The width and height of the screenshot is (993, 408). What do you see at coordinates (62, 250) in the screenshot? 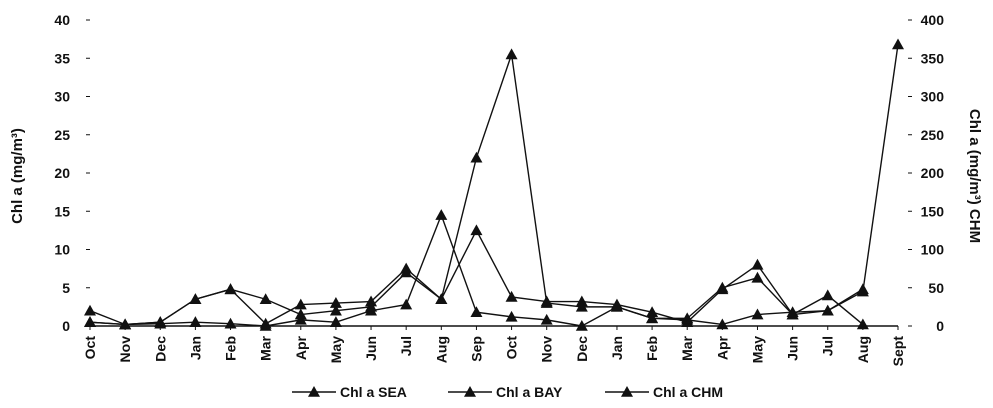
I see `left-tick-label: 10` at bounding box center [62, 250].